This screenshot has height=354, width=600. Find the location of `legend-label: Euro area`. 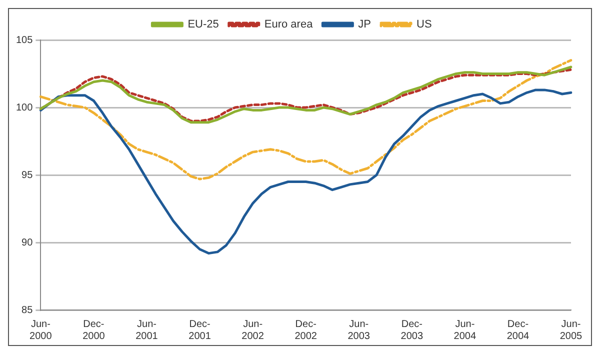

legend-label: Euro area is located at coordinates (289, 24).